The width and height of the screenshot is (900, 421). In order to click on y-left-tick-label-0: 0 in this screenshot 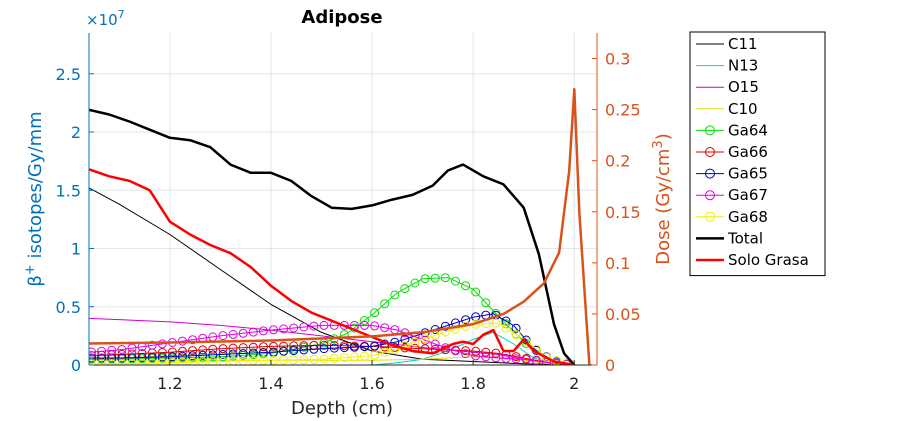, I will do `click(76, 365)`.